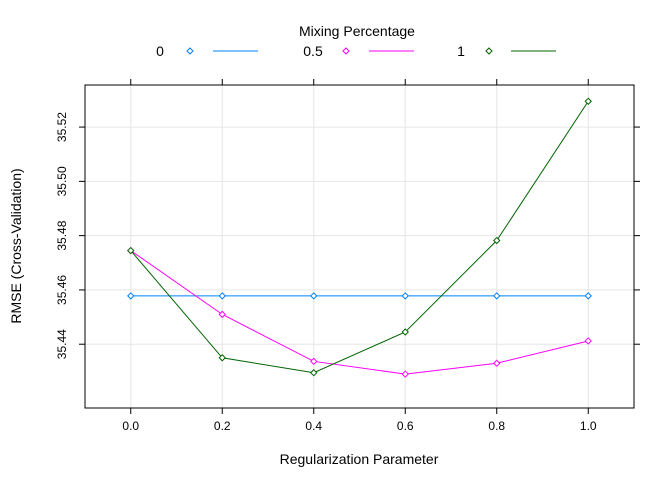 This screenshot has height=480, width=672. What do you see at coordinates (16, 245) in the screenshot?
I see `y-axis-label: RMSE (Cross-Validation)` at bounding box center [16, 245].